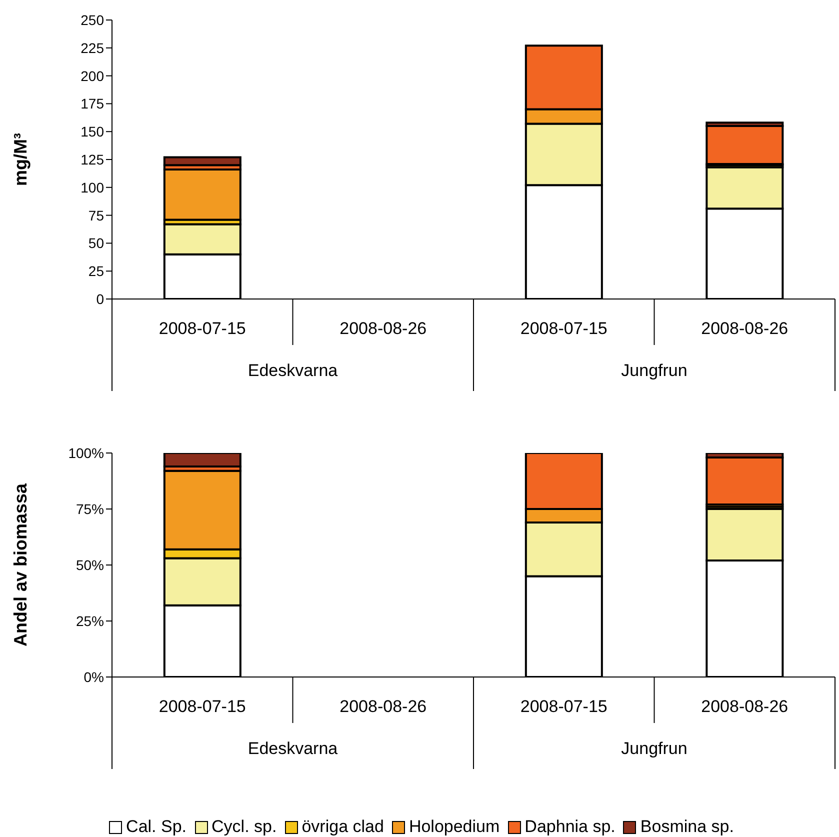 The image size is (839, 837). I want to click on y-tick-label: 175, so click(92, 104).